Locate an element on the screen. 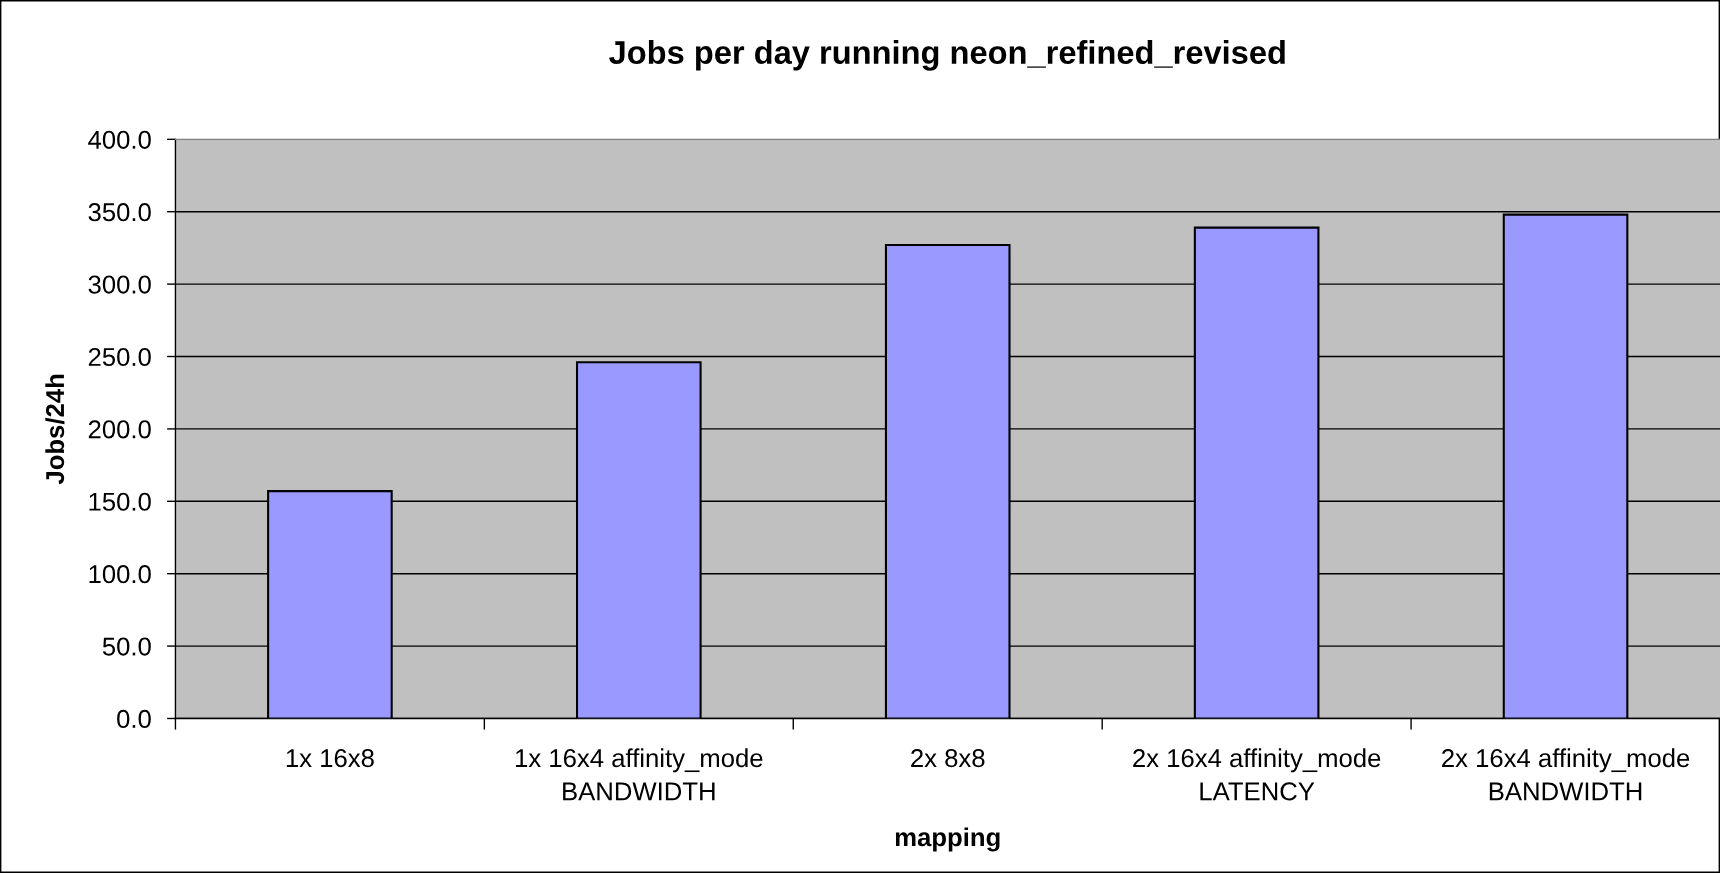  x-tick-label: 2x 8x8 is located at coordinates (948, 758).